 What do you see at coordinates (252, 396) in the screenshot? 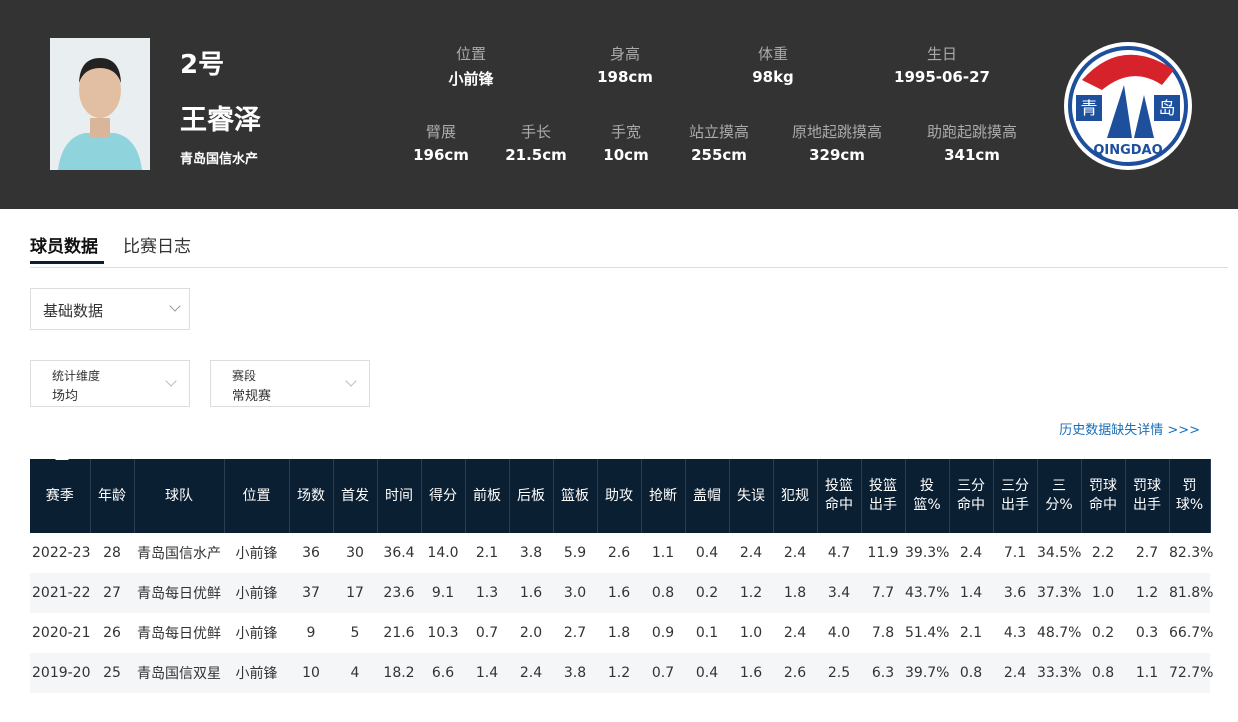
I see `filter-value: 常规赛` at bounding box center [252, 396].